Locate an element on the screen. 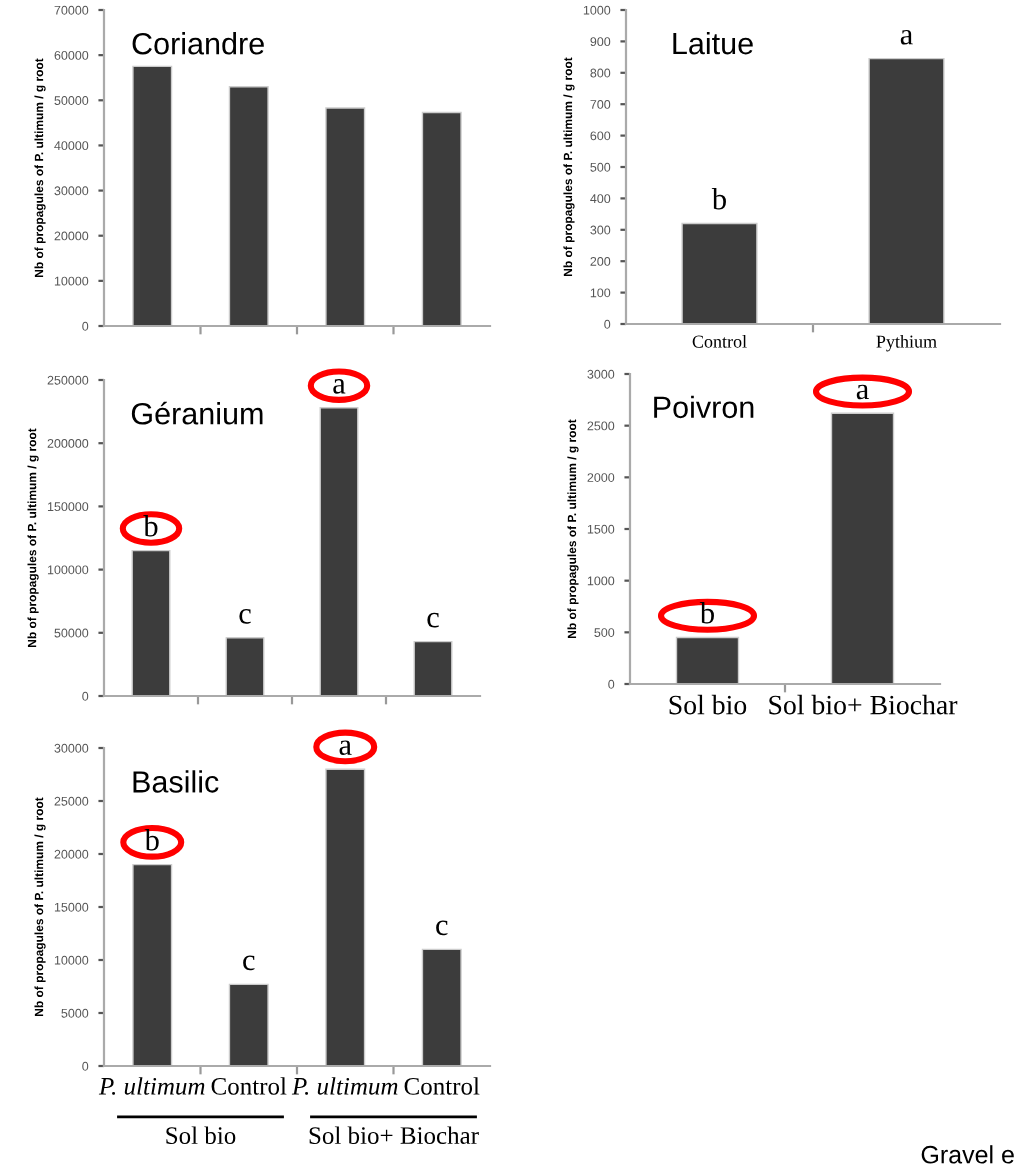  text: Sol bio+ Biochar is located at coordinates (394, 1135).